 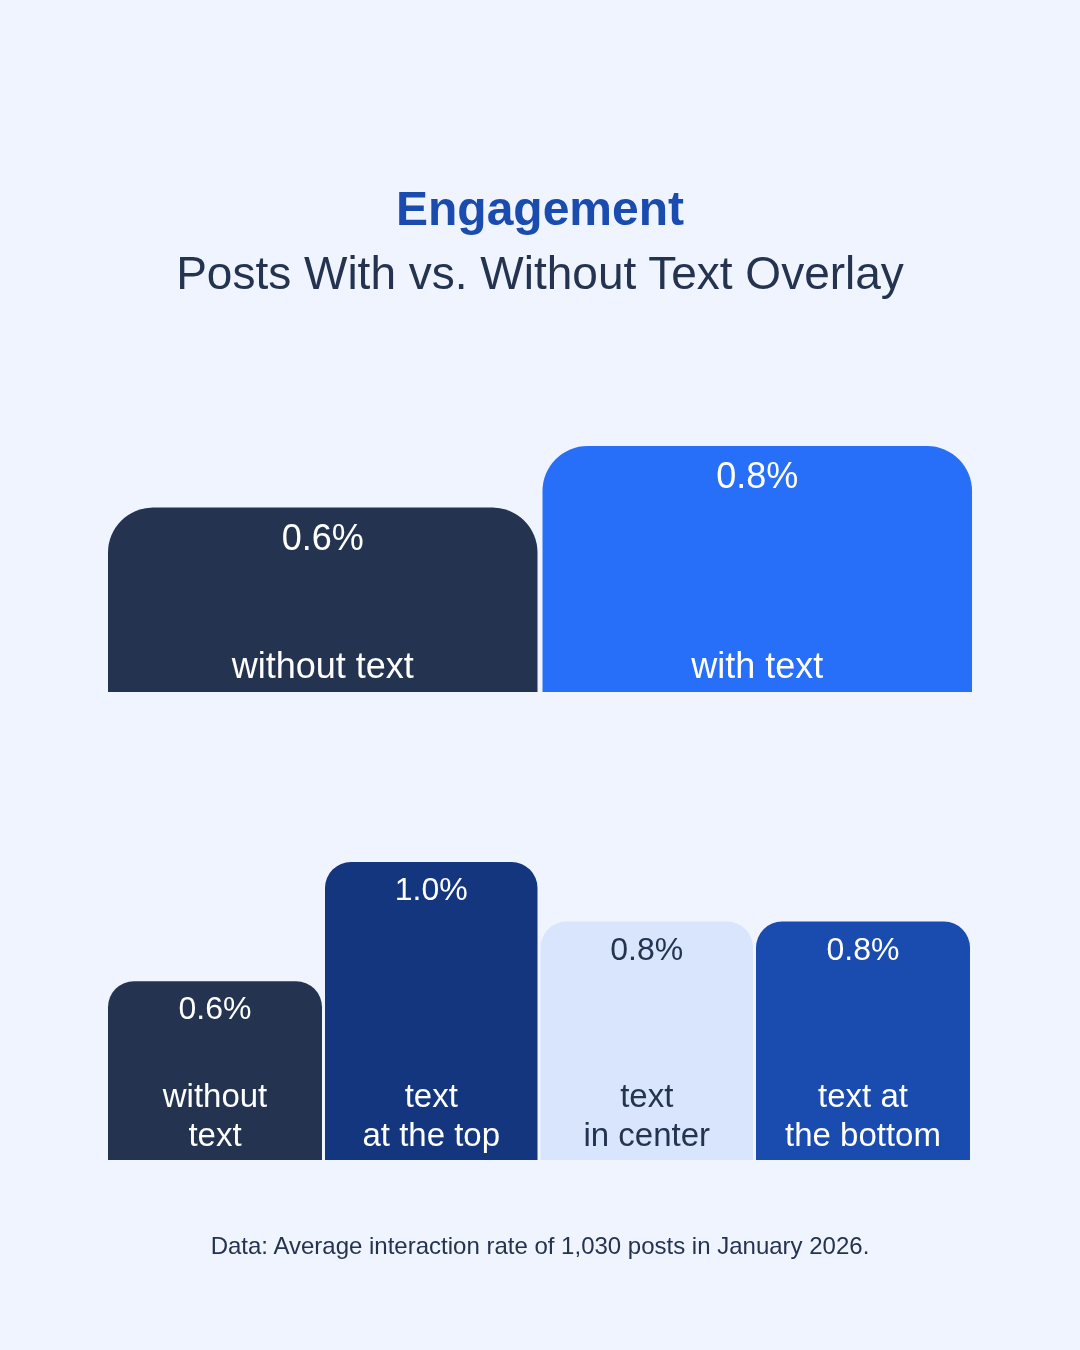 I want to click on x-tick-label: text at the bottom, so click(x=863, y=1115).